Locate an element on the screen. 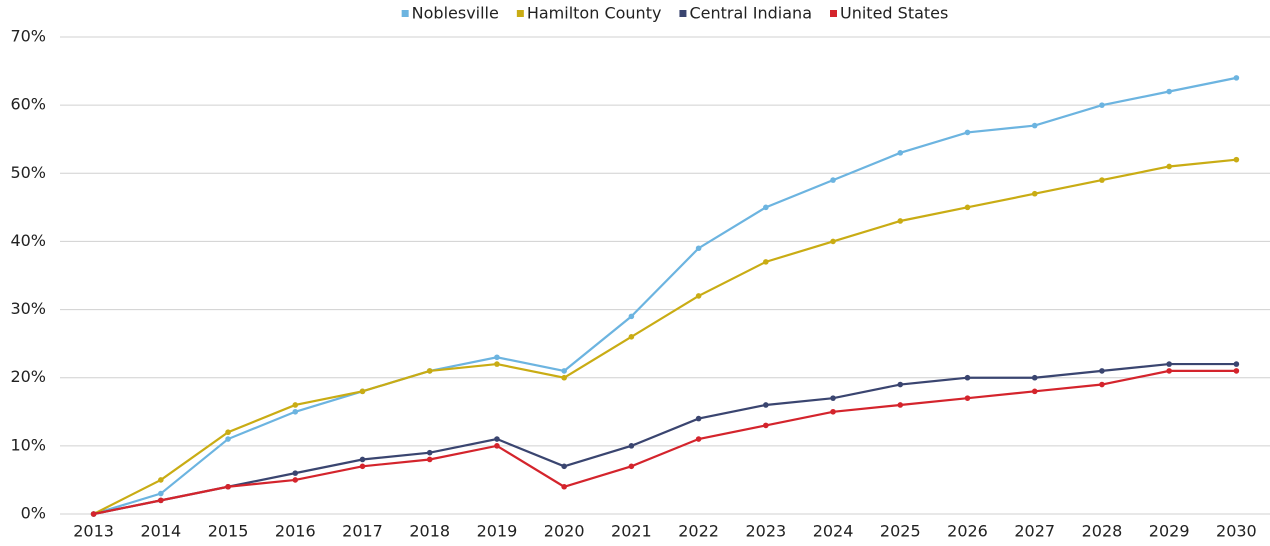 The height and width of the screenshot is (546, 1270). x-tick-label: 2018 is located at coordinates (429, 531).